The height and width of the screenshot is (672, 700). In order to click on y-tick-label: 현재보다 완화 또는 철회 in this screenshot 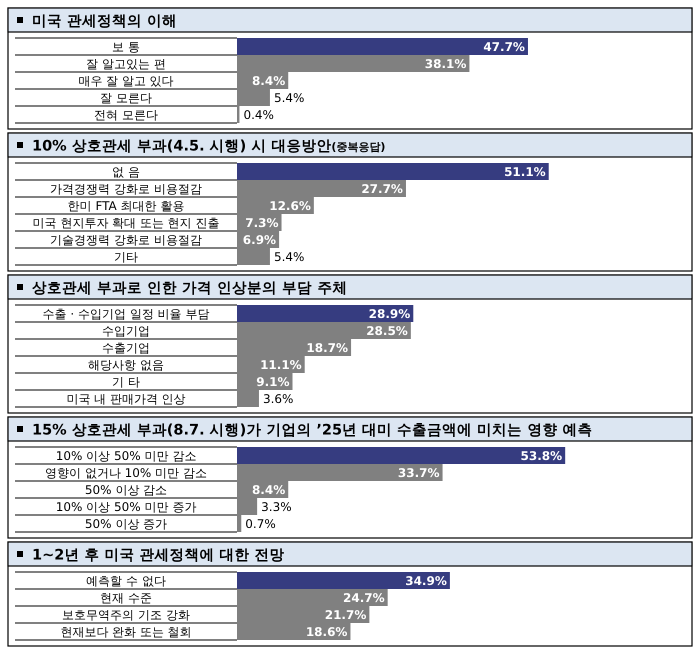, I will do `click(126, 632)`.